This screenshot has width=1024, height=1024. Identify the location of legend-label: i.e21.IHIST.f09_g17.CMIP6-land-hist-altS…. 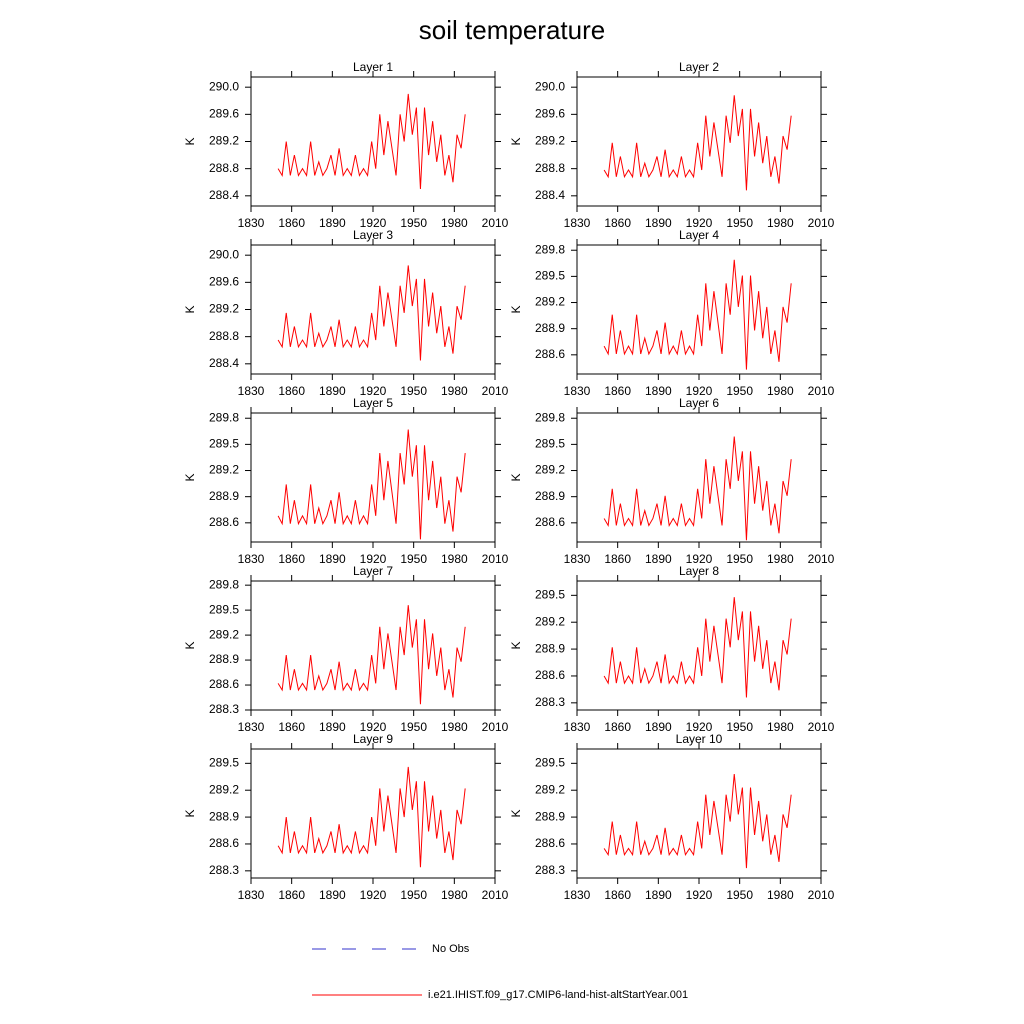
(558, 995).